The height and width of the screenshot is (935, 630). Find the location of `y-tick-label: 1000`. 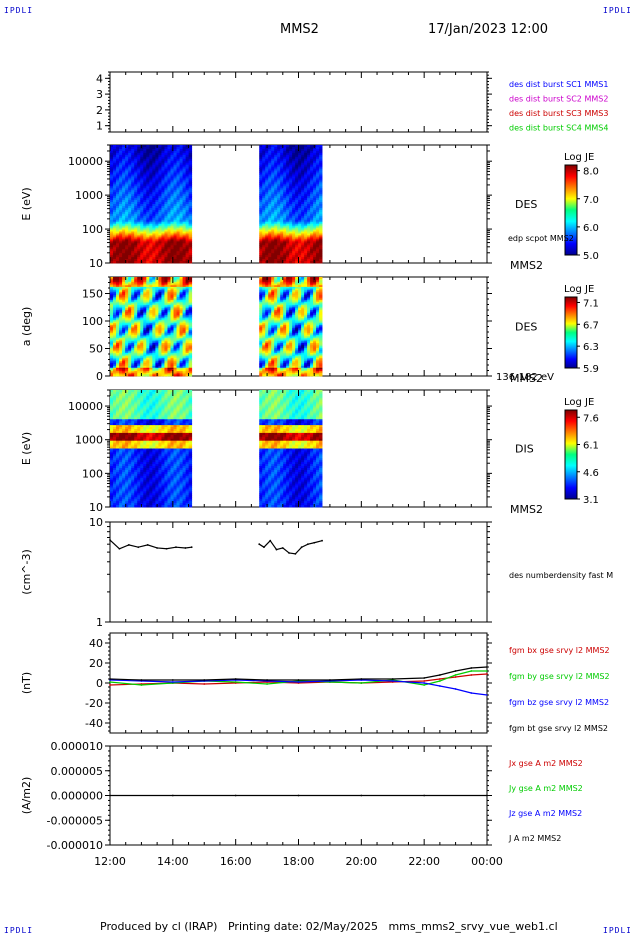

y-tick-label: 1000 is located at coordinates (89, 195).